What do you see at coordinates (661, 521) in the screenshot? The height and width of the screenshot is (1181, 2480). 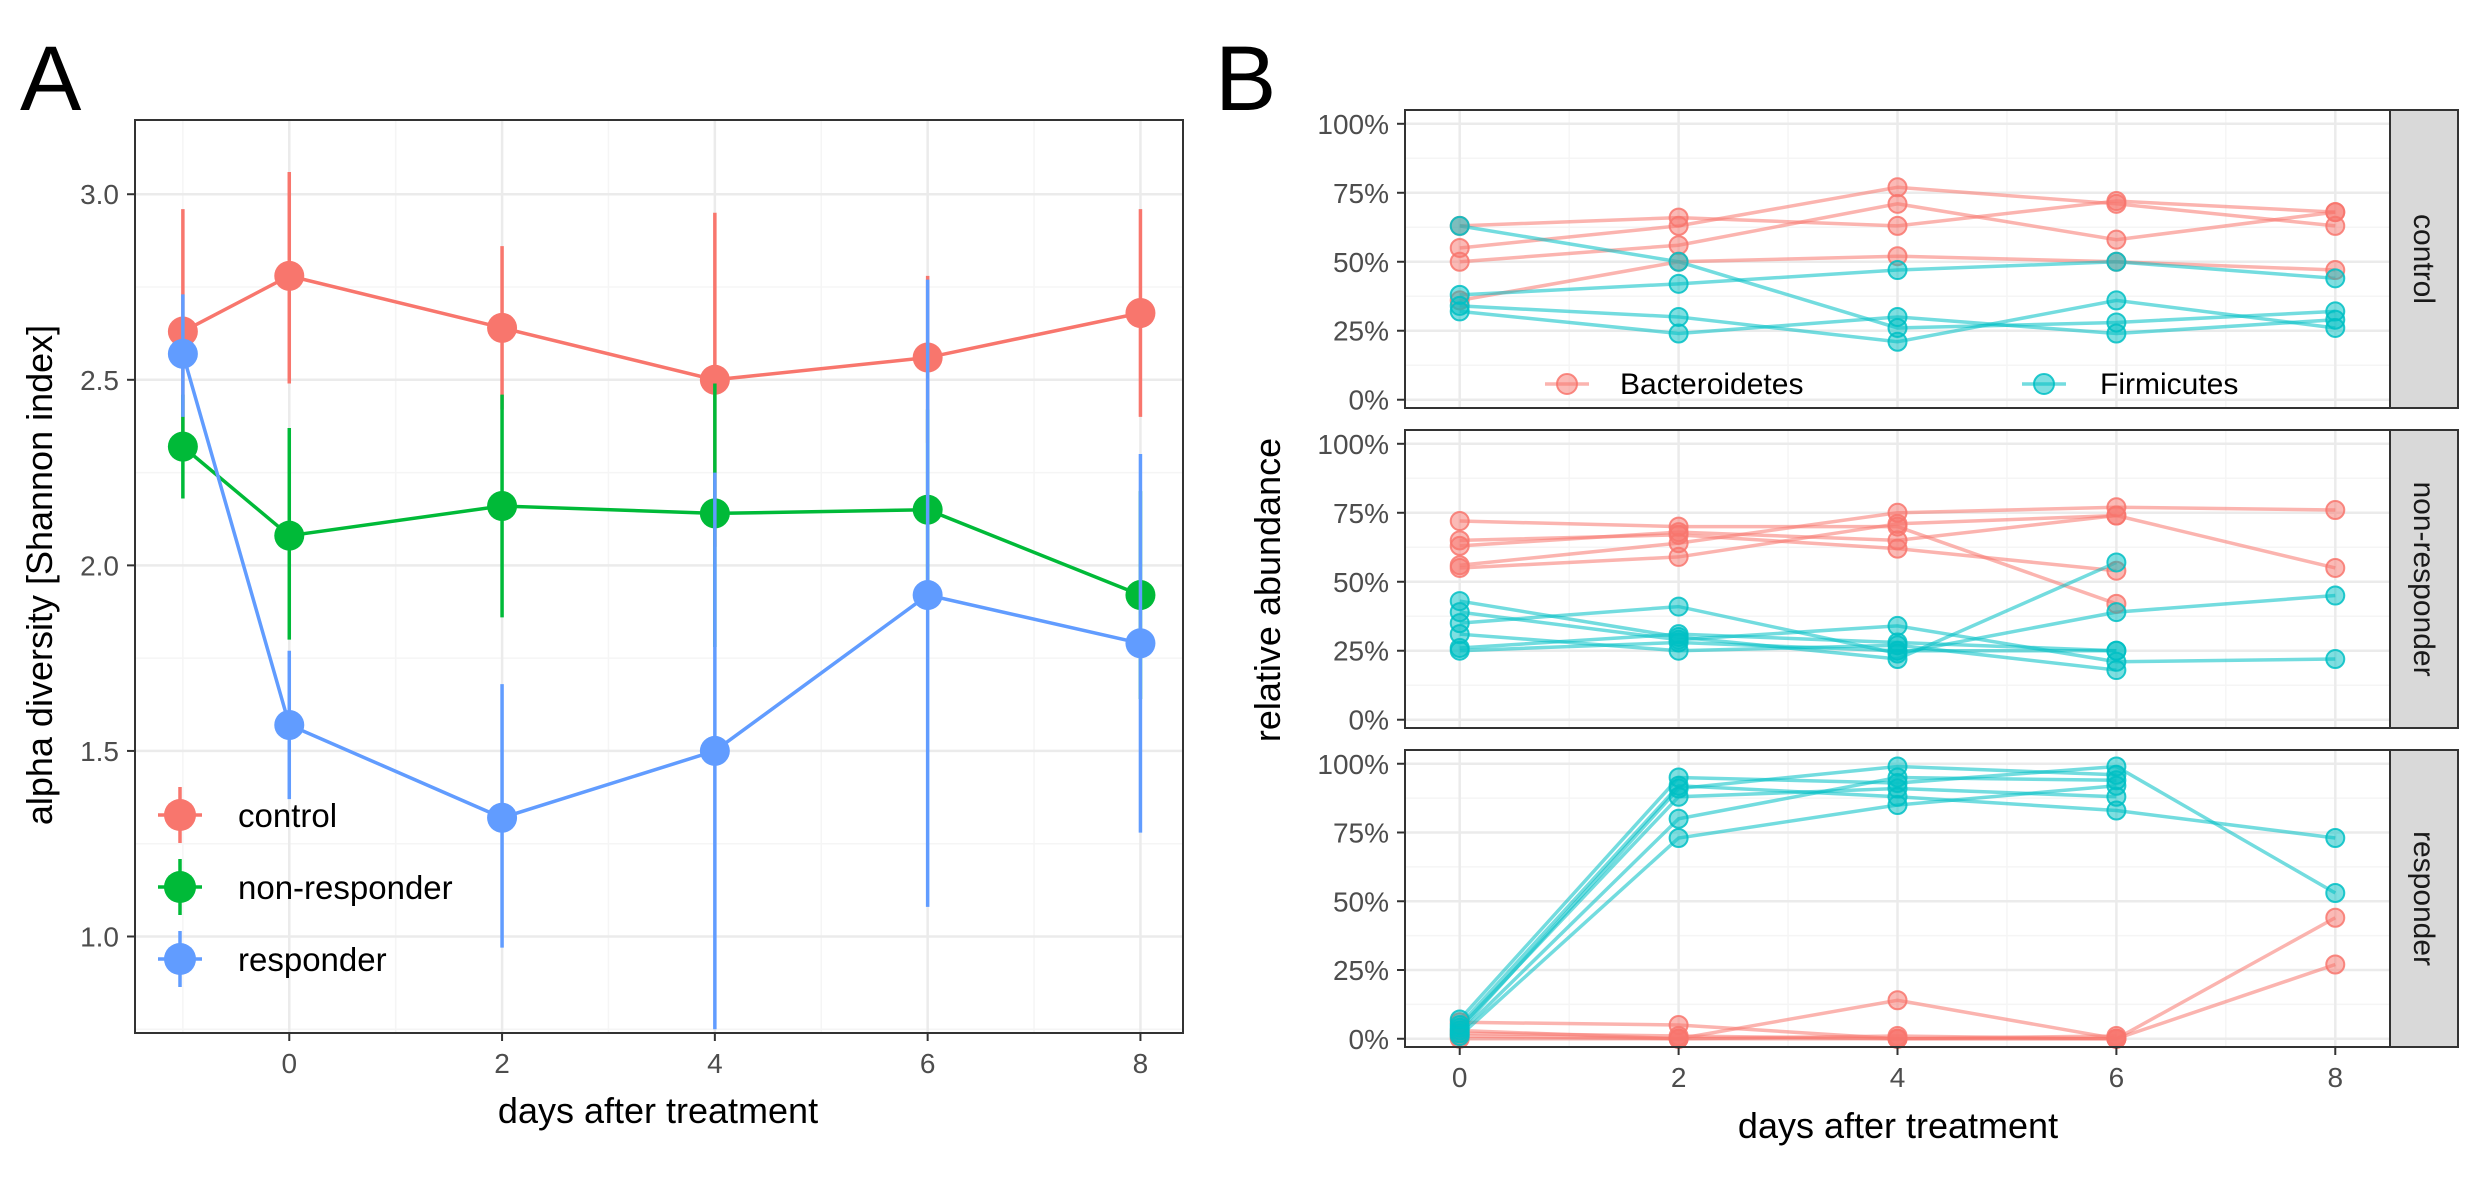 I see `series-line-non_responder` at bounding box center [661, 521].